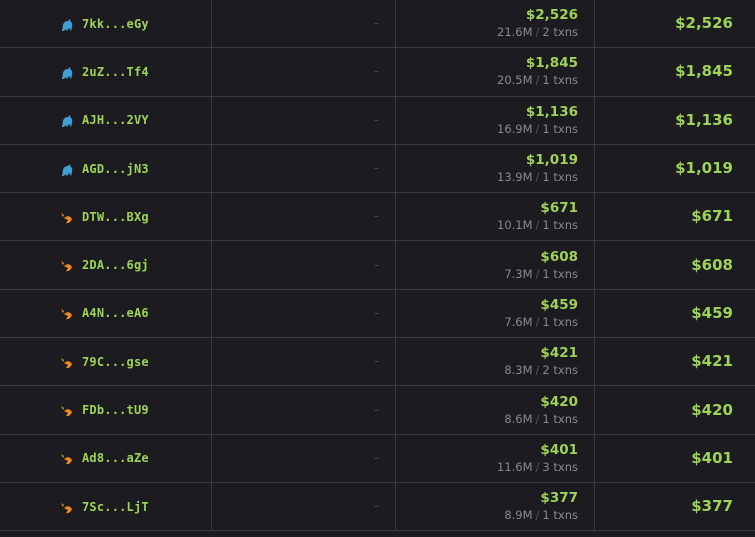  Describe the element at coordinates (115, 216) in the screenshot. I see `wallet-address-link: DTW...BXg` at that location.